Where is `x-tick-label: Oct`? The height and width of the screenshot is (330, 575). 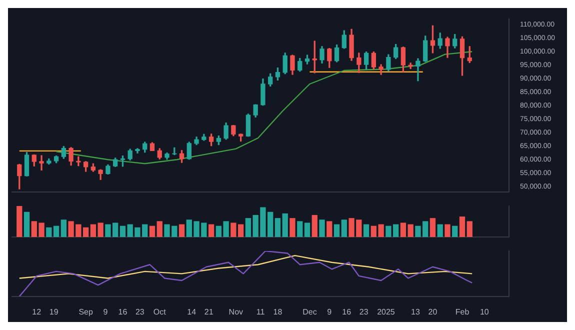 x-tick-label: Oct is located at coordinates (160, 311).